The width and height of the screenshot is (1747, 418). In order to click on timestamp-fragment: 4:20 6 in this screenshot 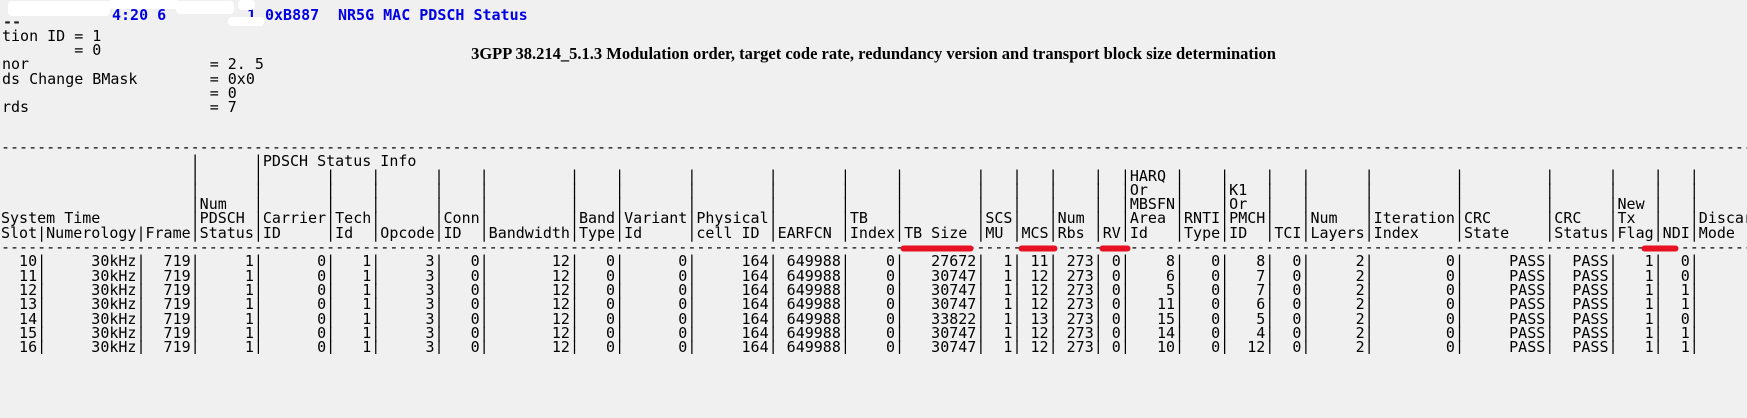, I will do `click(139, 15)`.